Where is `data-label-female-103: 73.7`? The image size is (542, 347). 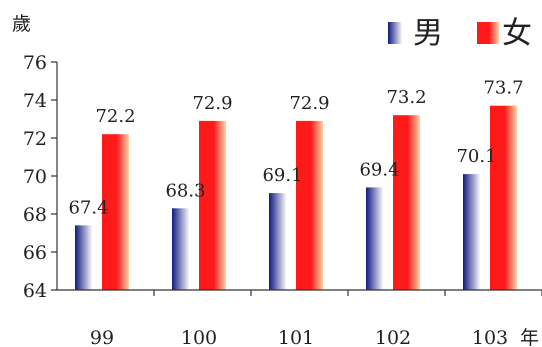 data-label-female-103: 73.7 is located at coordinates (503, 88).